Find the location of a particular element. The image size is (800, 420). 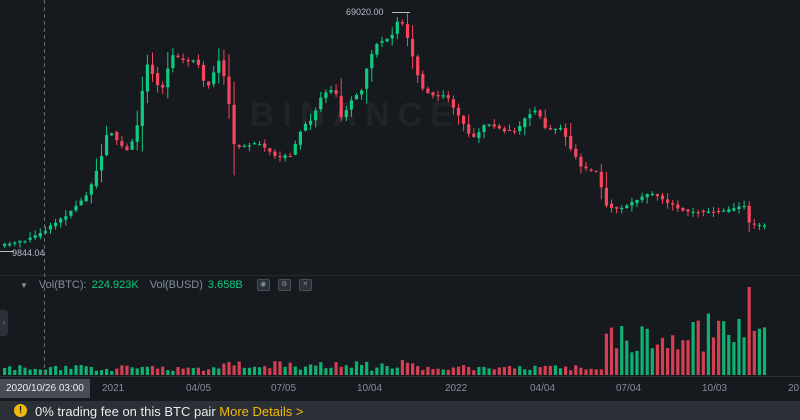

warning-icon: ! is located at coordinates (20, 411).